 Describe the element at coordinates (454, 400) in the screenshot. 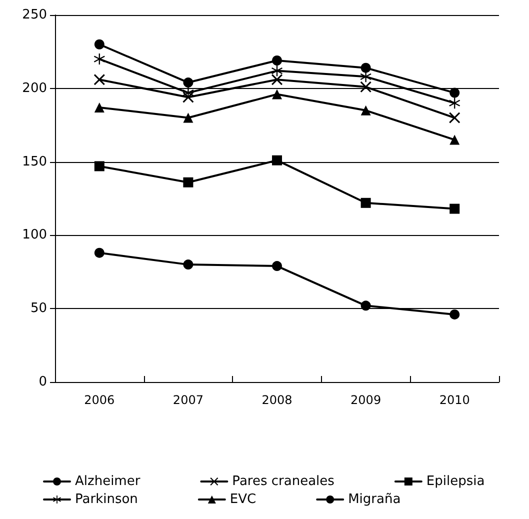

I see `x-tick-label: 2010` at that location.